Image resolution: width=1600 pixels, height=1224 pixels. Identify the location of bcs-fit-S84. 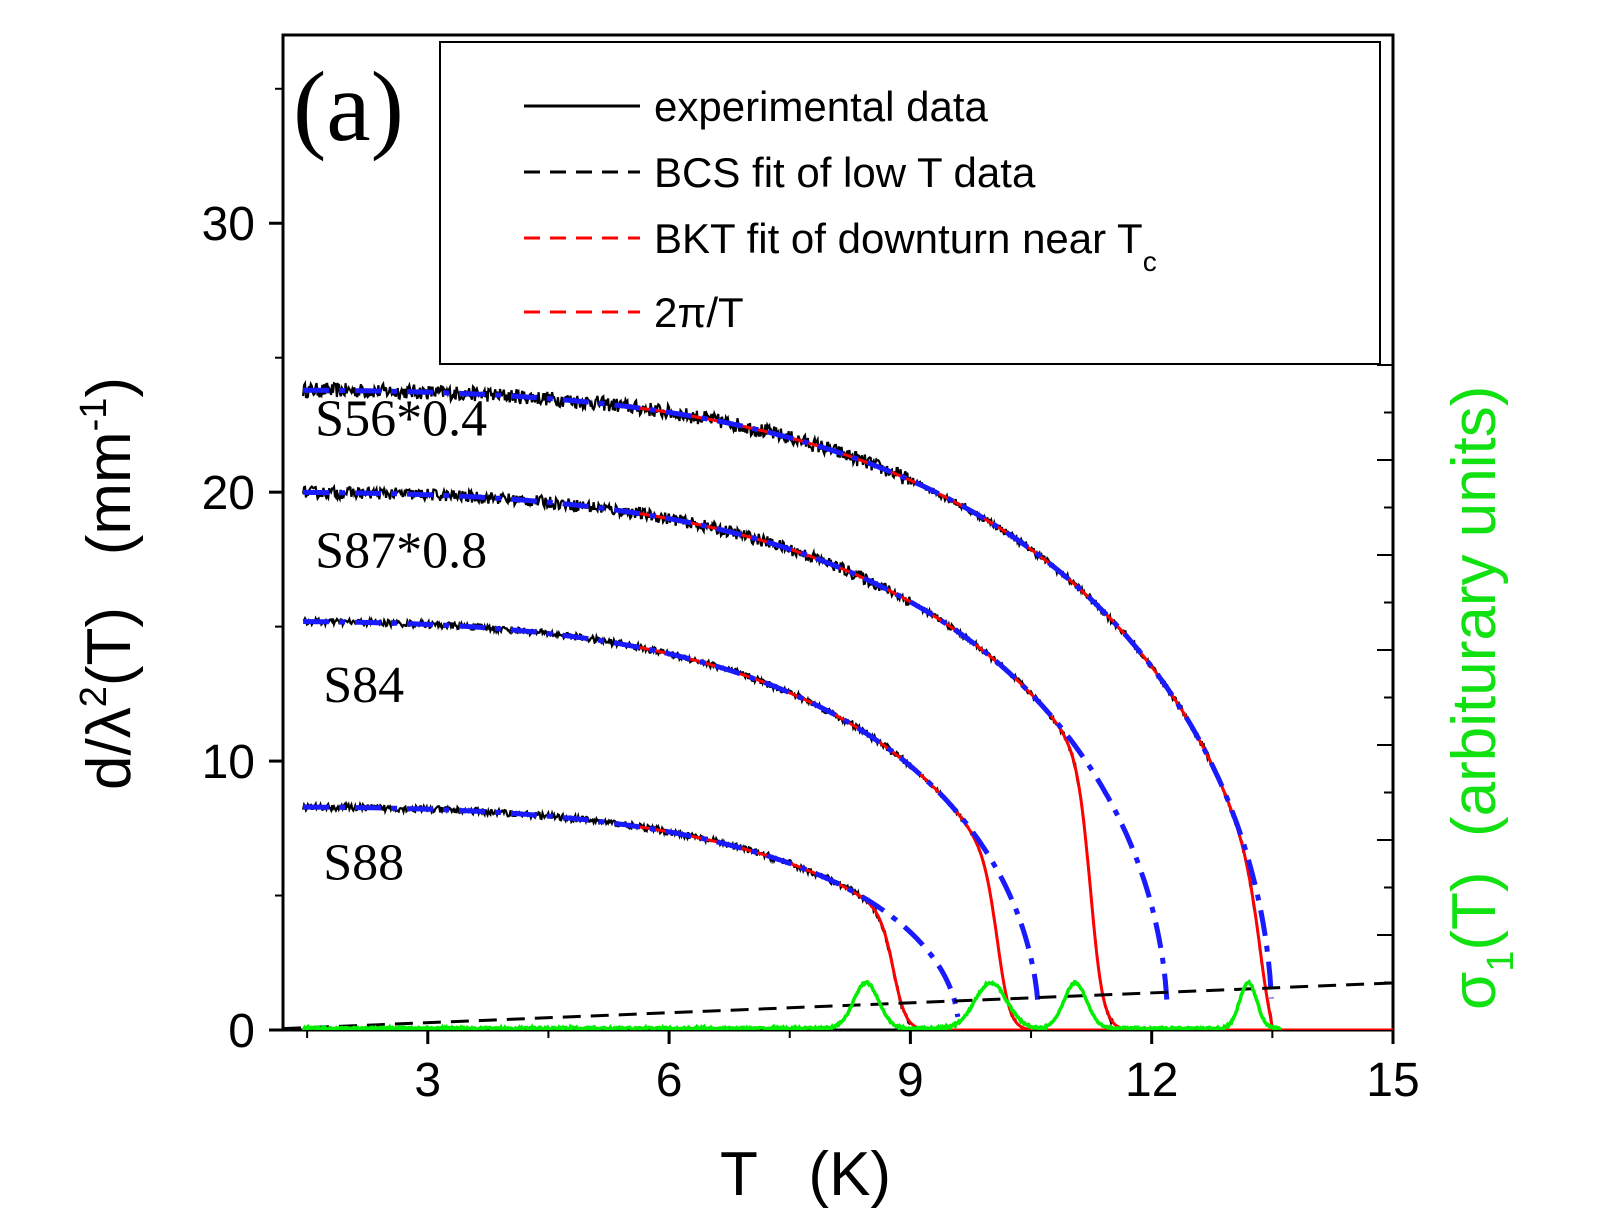
(672, 813).